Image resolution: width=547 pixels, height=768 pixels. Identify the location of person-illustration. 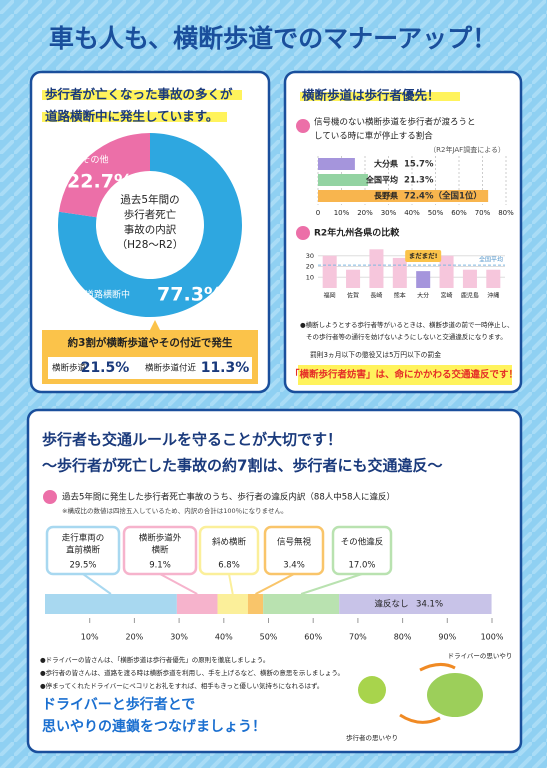
(372, 690).